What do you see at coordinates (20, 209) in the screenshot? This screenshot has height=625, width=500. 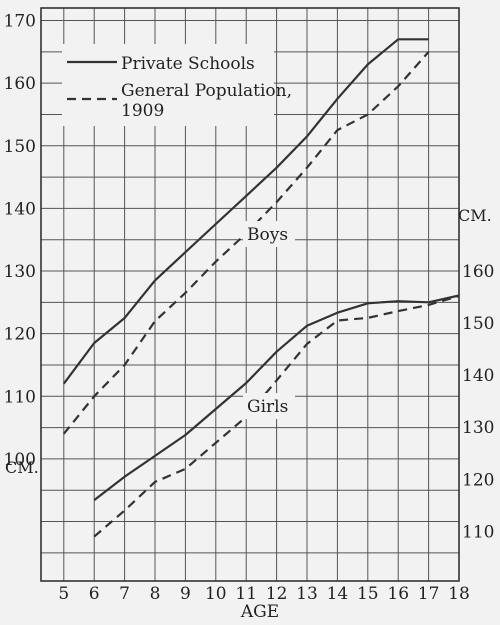 I see `left-tick-label: 140` at bounding box center [20, 209].